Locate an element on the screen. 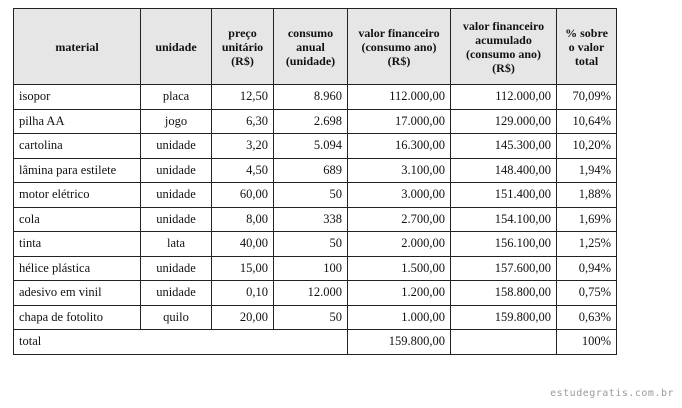 This screenshot has height=408, width=682. total-label: total is located at coordinates (180, 342).